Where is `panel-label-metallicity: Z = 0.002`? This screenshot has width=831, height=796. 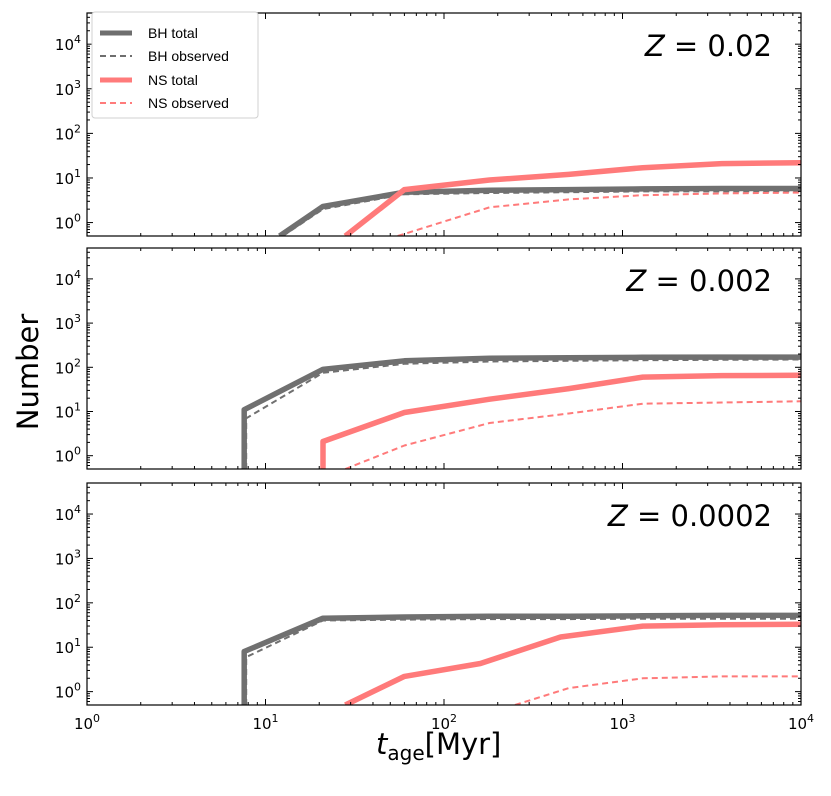 panel-label-metallicity: Z = 0.002 is located at coordinates (698, 281).